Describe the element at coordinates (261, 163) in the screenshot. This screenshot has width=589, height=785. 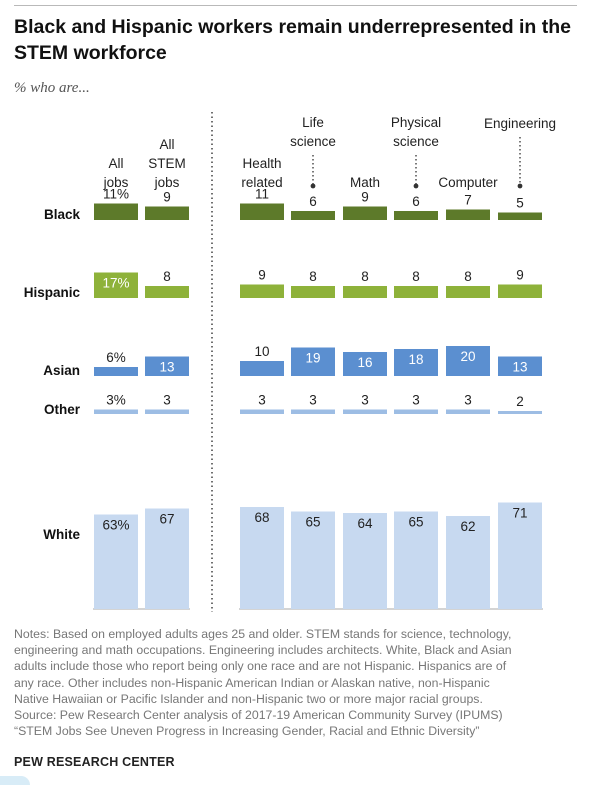
I see `category-label-health: Health` at that location.